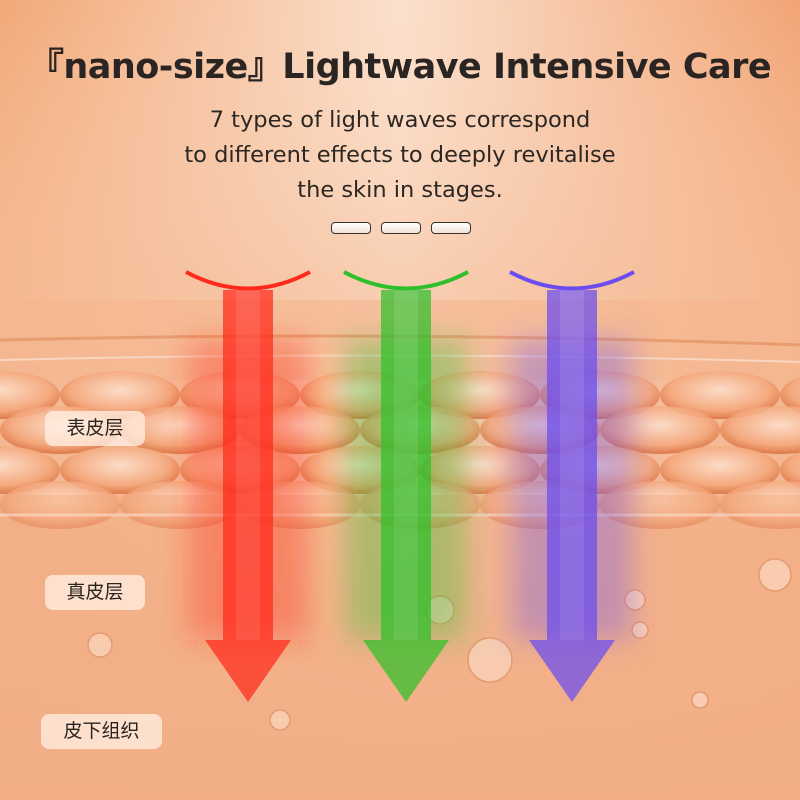 Image resolution: width=800 pixels, height=800 pixels. What do you see at coordinates (400, 120) in the screenshot?
I see `subtitle-line-1: 7 types of light waves correspond` at bounding box center [400, 120].